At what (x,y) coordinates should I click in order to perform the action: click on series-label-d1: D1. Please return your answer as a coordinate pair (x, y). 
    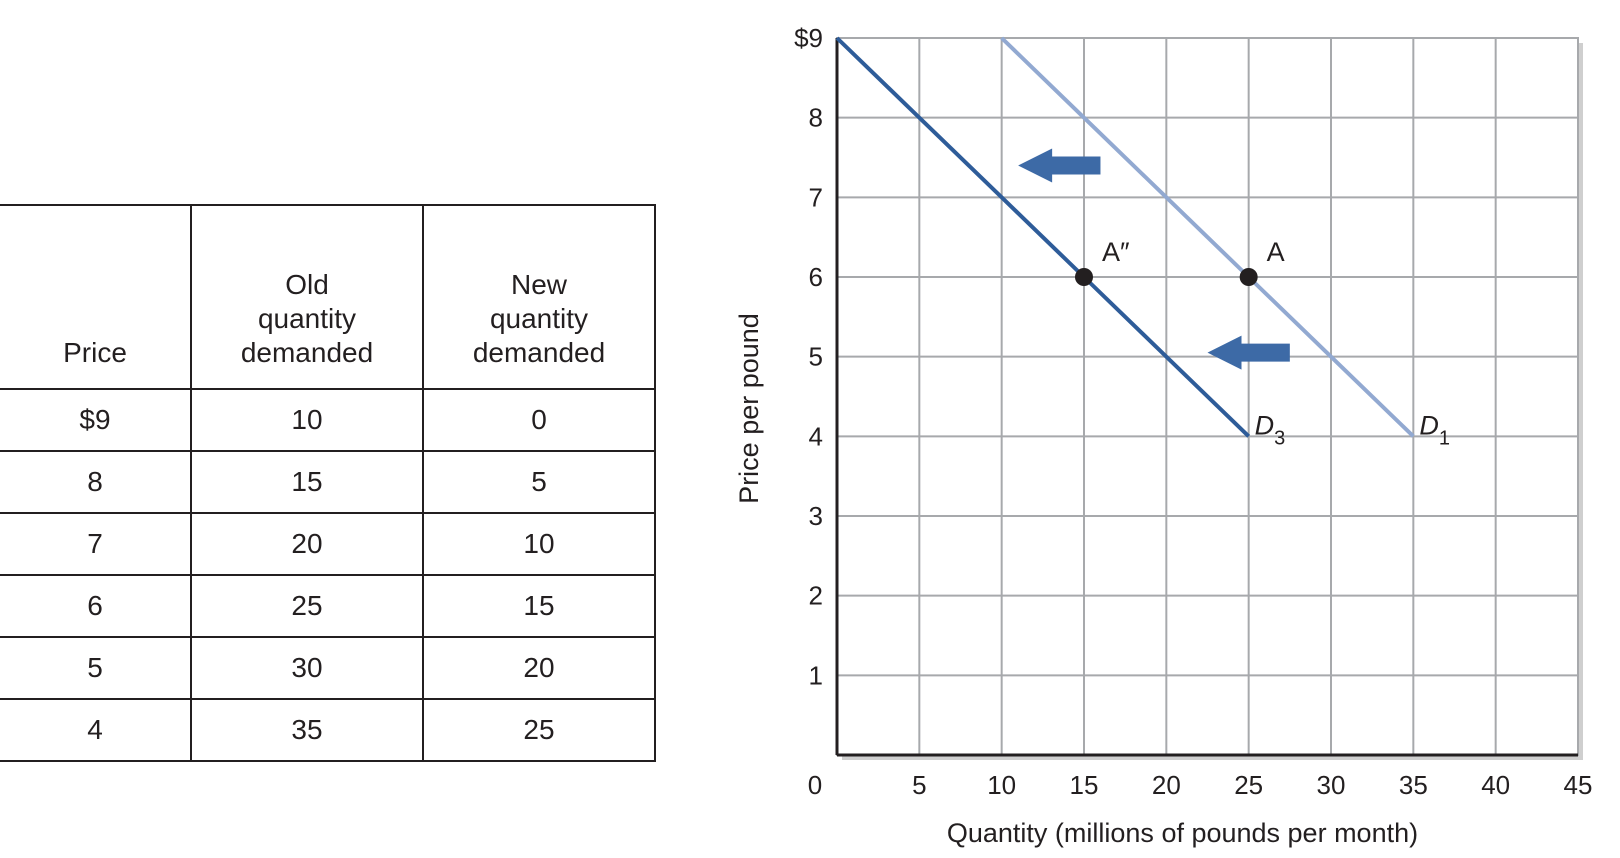
    Looking at the image, I should click on (1434, 429).